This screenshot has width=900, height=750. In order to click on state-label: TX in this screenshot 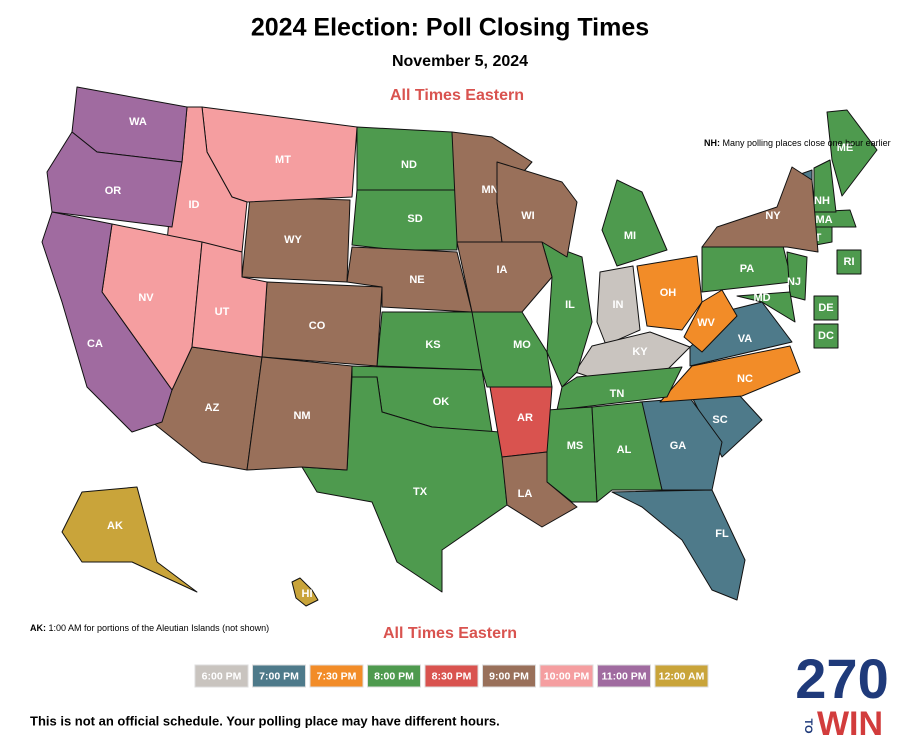, I will do `click(420, 492)`.